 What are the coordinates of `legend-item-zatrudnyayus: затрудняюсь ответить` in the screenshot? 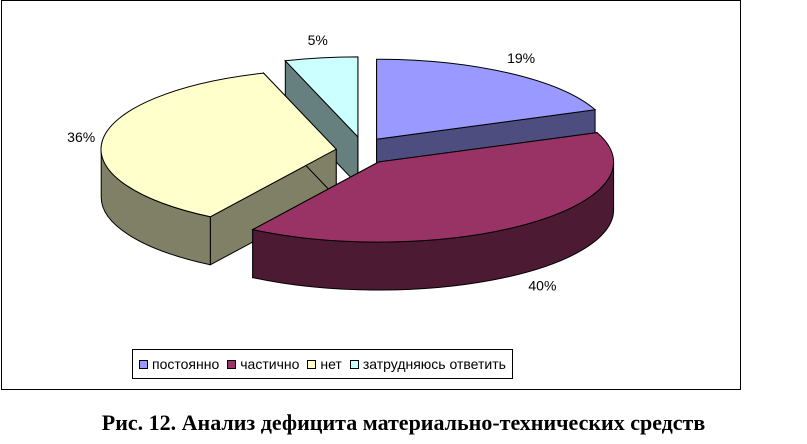 It's located at (427, 364).